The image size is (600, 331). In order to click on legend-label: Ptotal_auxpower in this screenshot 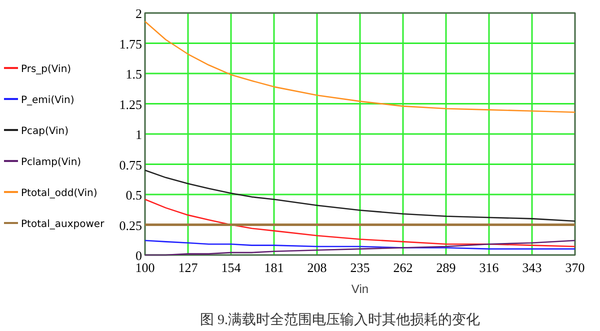, I will do `click(63, 224)`.